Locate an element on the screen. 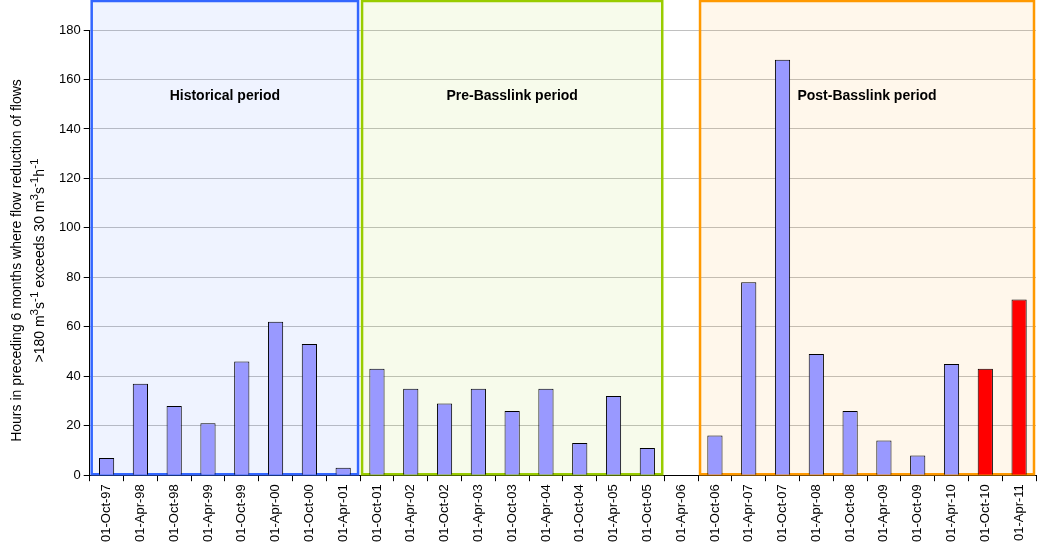 This screenshot has height=545, width=1040. x-tick-label: 01-Oct-08 is located at coordinates (849, 513).